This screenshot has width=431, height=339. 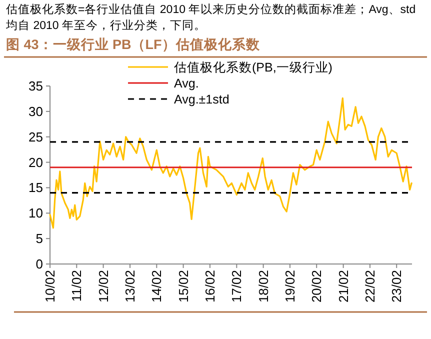 I want to click on x-tick-label: 22/02, so click(x=370, y=286).